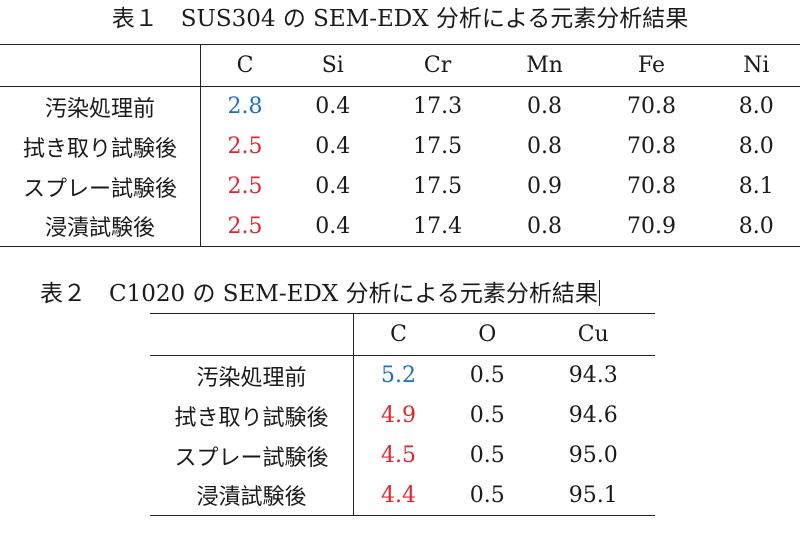 Image resolution: width=800 pixels, height=540 pixels. Describe the element at coordinates (100, 65) in the screenshot. I see `table1-corner-cell` at that location.